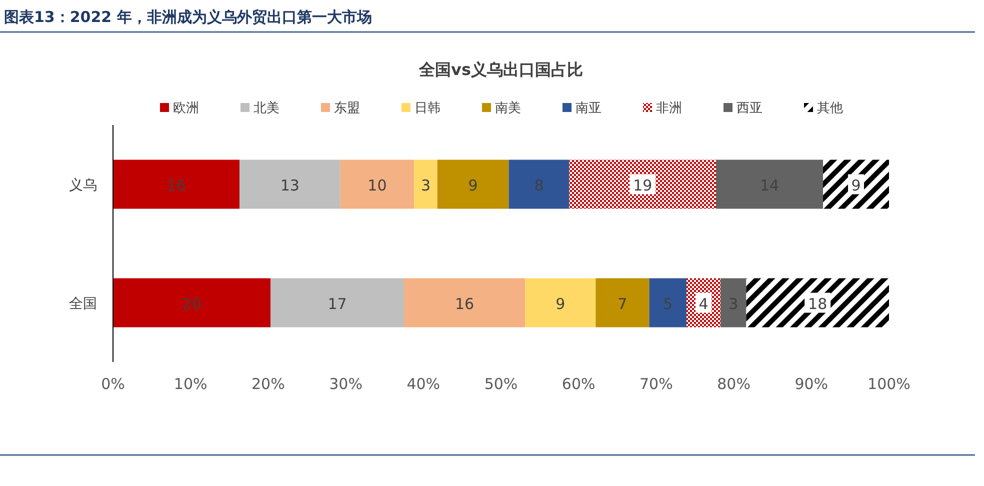  I want to click on chart-subtitle: 全国vs义乌出口国占比, so click(500, 69).